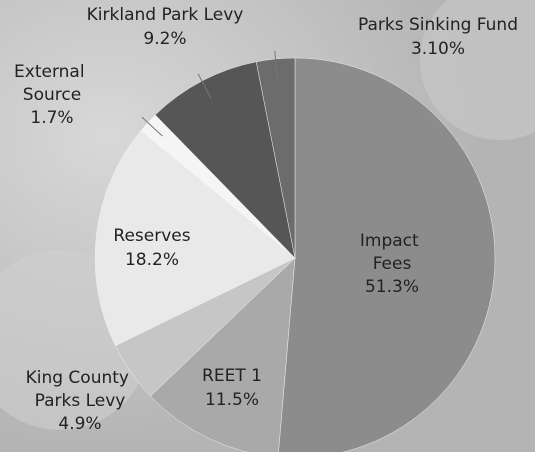 The image size is (535, 452). What do you see at coordinates (223, 354) in the screenshot?
I see `pie-slice` at bounding box center [223, 354].